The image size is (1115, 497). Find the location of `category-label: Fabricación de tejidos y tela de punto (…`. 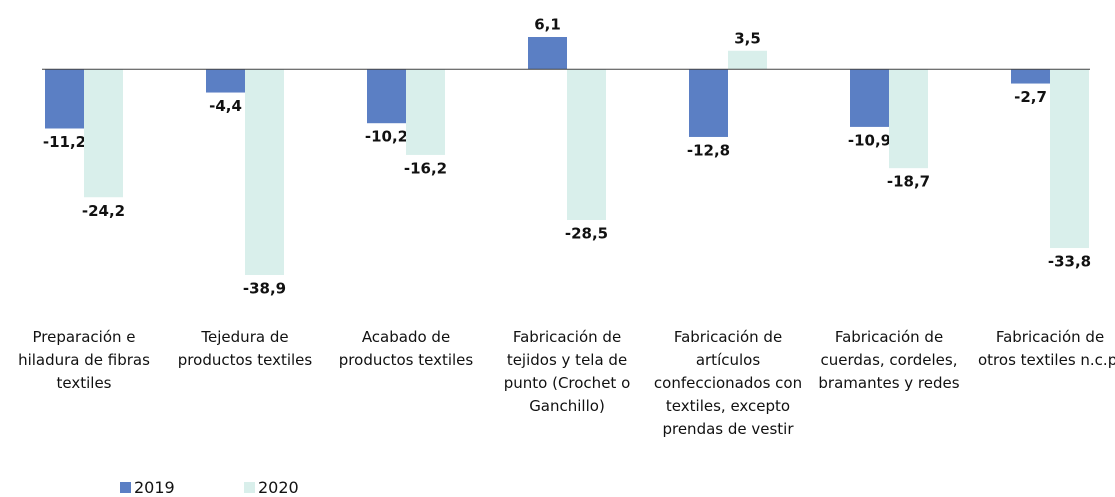

category-label: Fabricación de tejidos y tela de punto (… is located at coordinates (567, 371).